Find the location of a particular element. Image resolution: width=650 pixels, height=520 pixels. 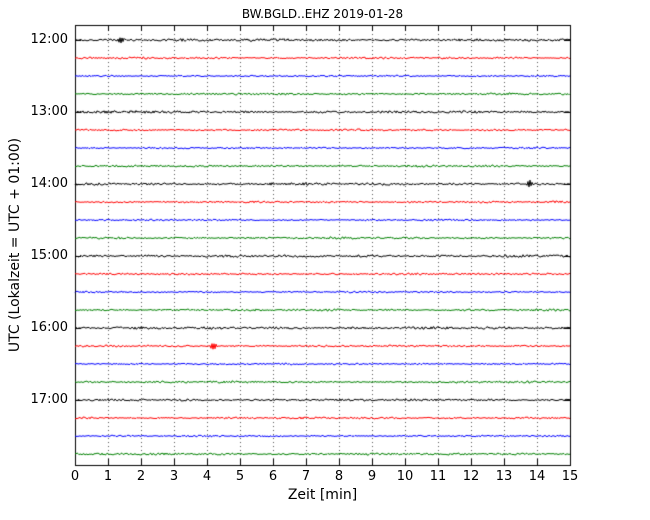

x-tick-label: 10 is located at coordinates (405, 476).